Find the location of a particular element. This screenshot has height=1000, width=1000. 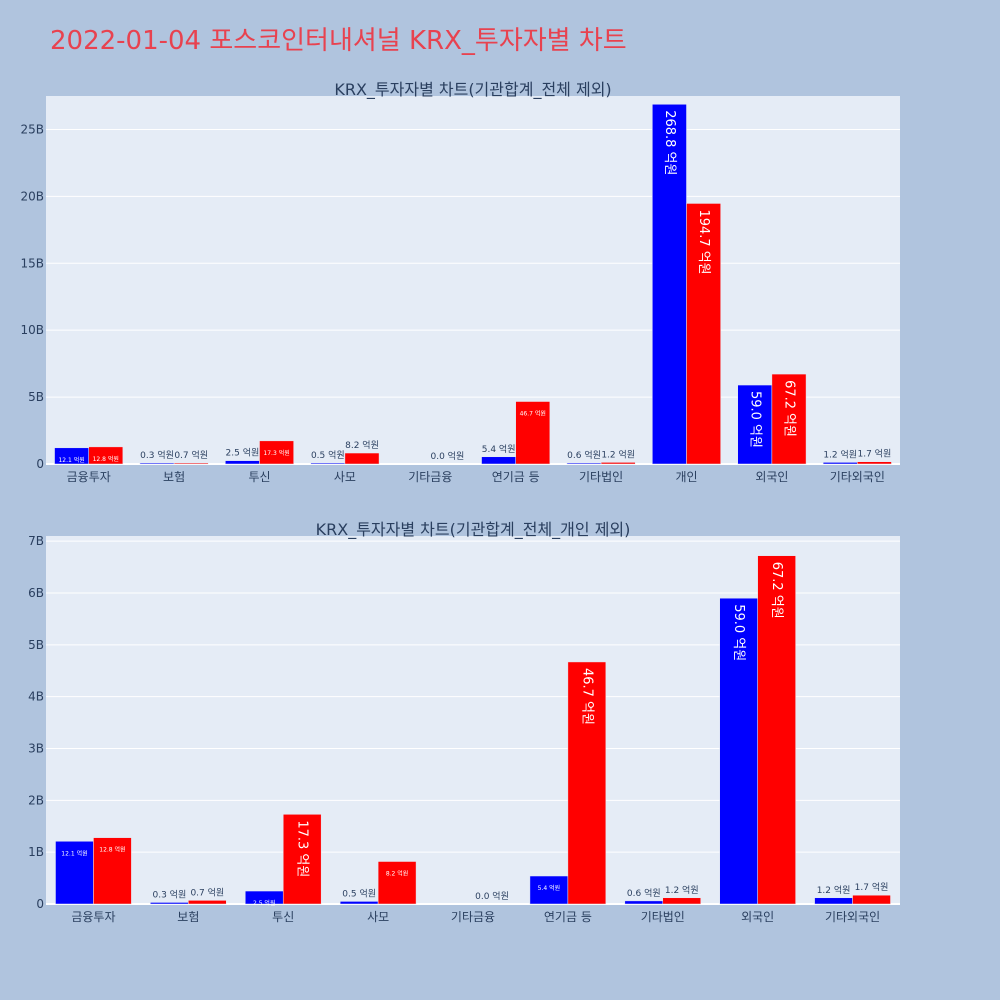

chart-title: KRX_투자자별 차트(기관합계_전체 제외) is located at coordinates (472, 90).